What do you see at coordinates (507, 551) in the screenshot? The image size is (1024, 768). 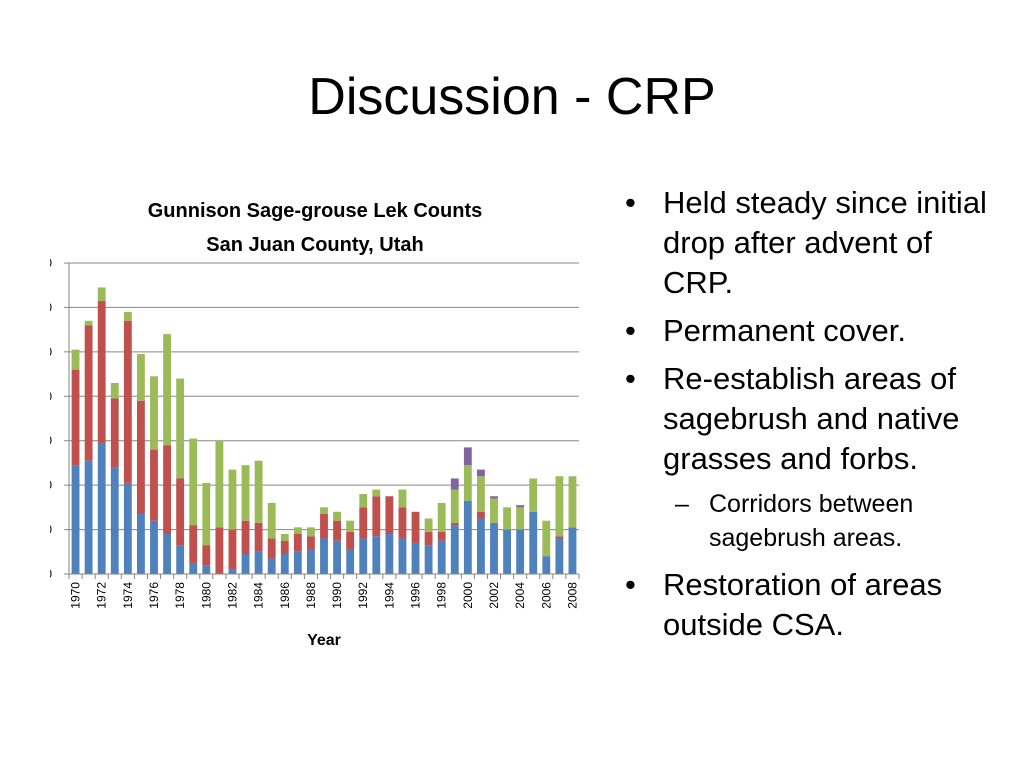 I see `bar-segment-2003-s1` at bounding box center [507, 551].